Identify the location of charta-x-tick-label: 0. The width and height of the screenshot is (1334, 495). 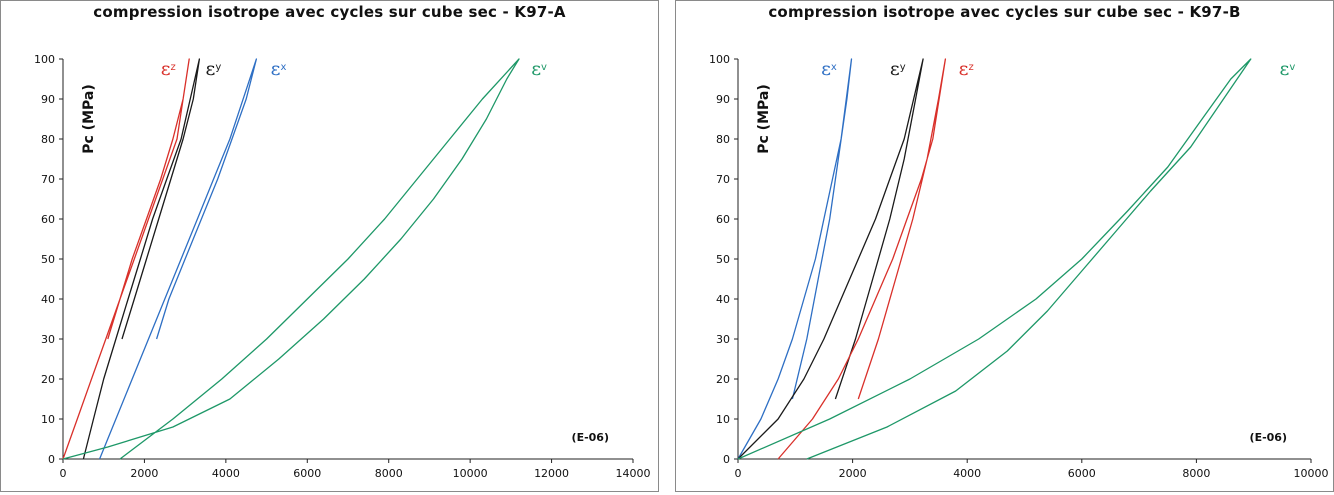
(63, 473).